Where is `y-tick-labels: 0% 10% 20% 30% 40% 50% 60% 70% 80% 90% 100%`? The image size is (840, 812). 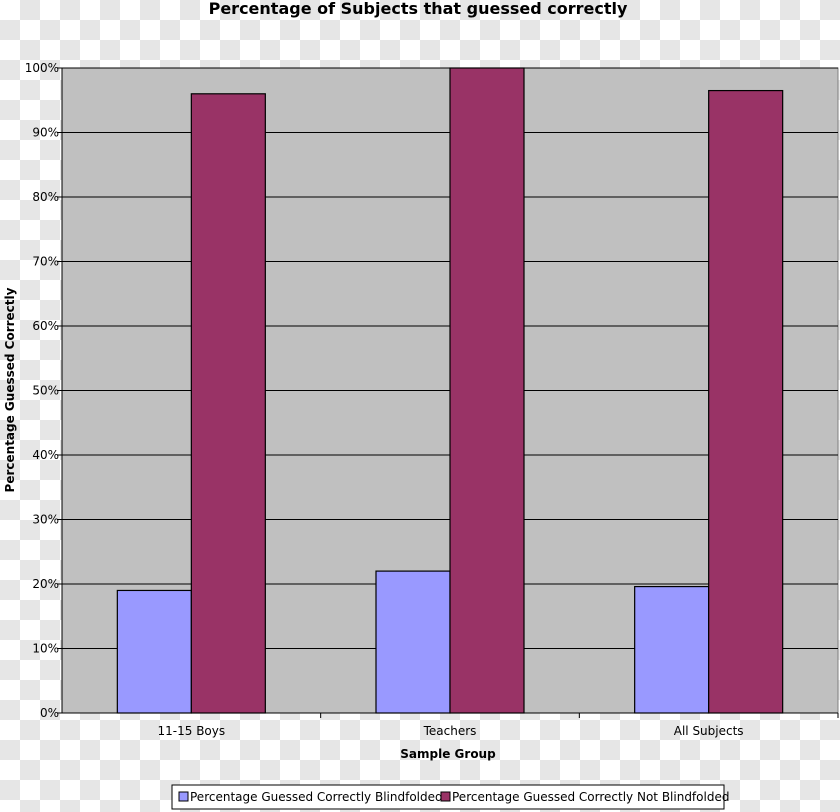
y-tick-labels: 0% 10% 20% 30% 40% 50% 60% 70% 80% 90% 100% is located at coordinates (42, 390).